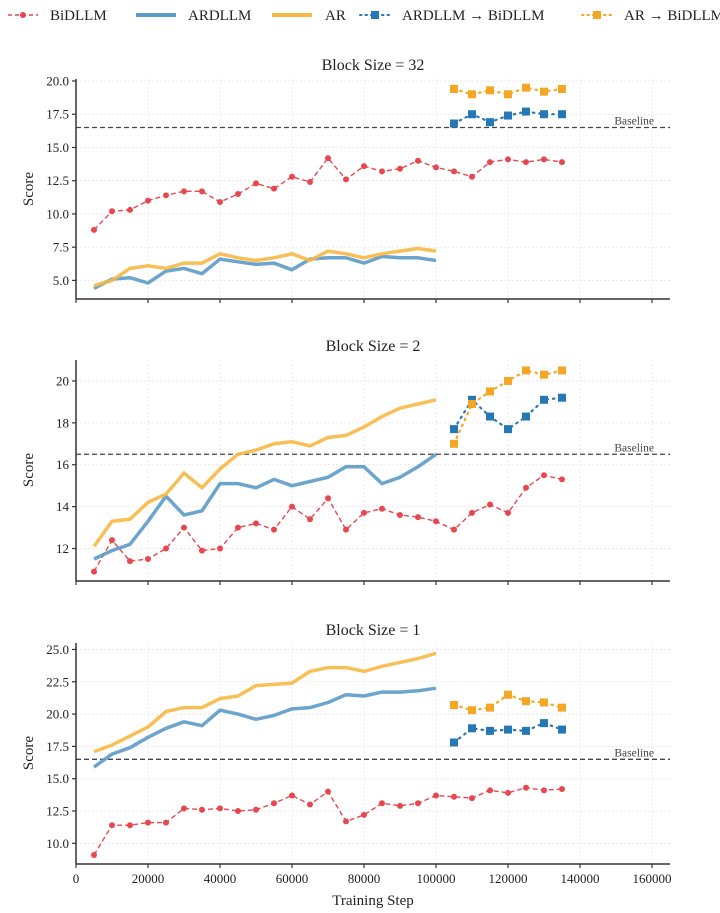 The width and height of the screenshot is (720, 913). What do you see at coordinates (335, 16) in the screenshot?
I see `legend-label-ar: AR` at bounding box center [335, 16].